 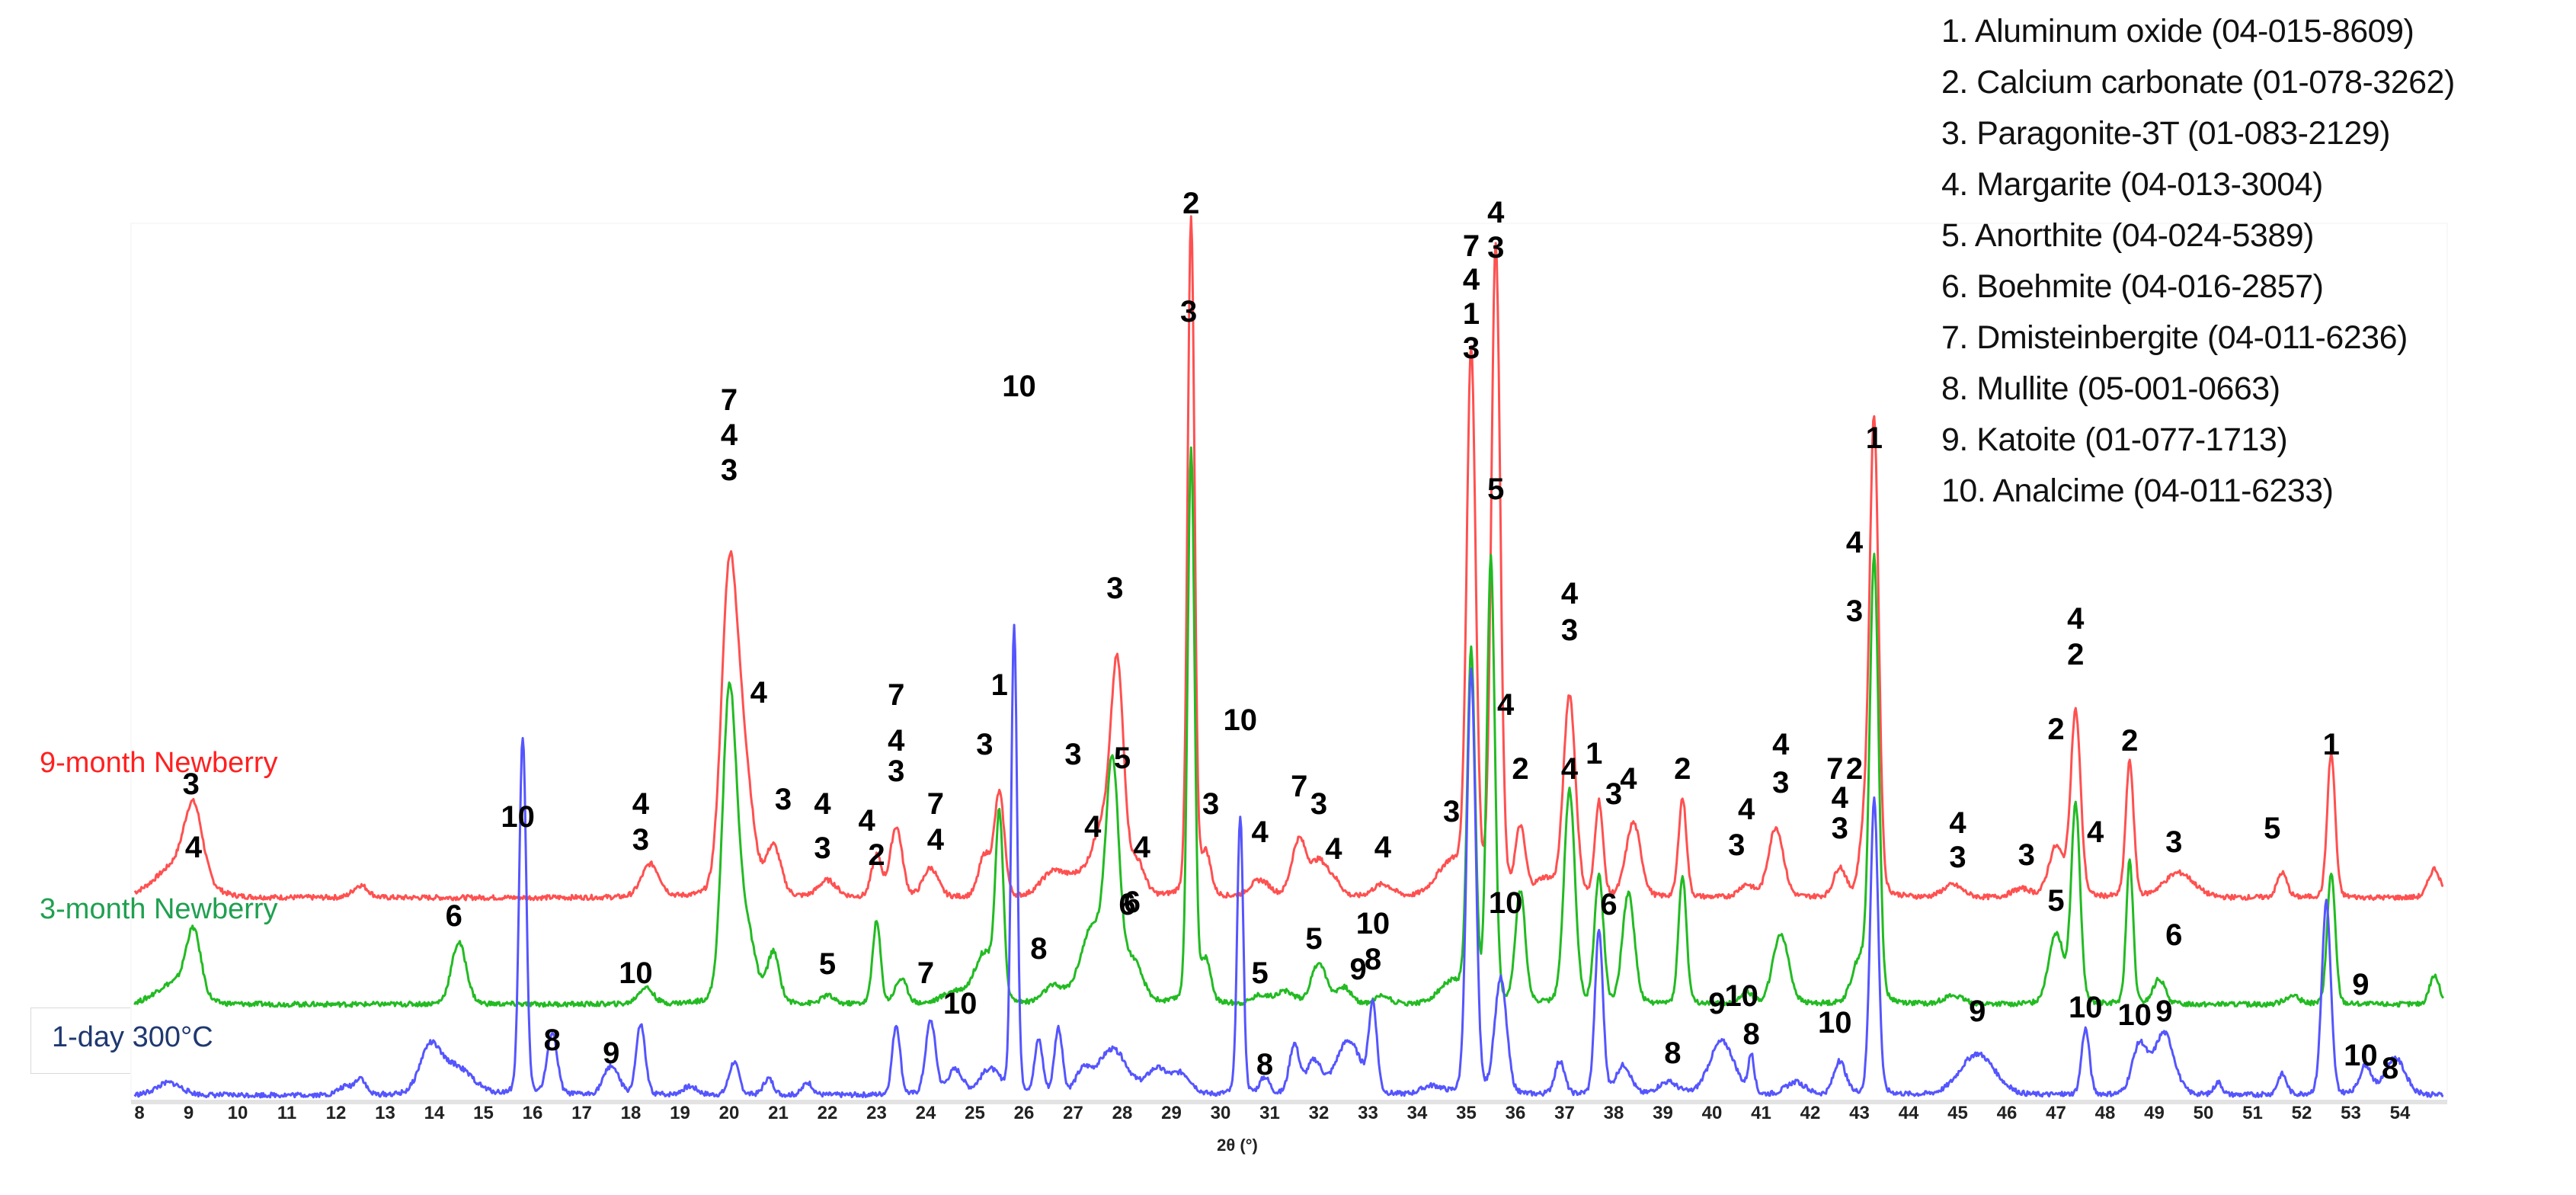 What do you see at coordinates (2204, 1113) in the screenshot?
I see `x-tick-label: 50` at bounding box center [2204, 1113].